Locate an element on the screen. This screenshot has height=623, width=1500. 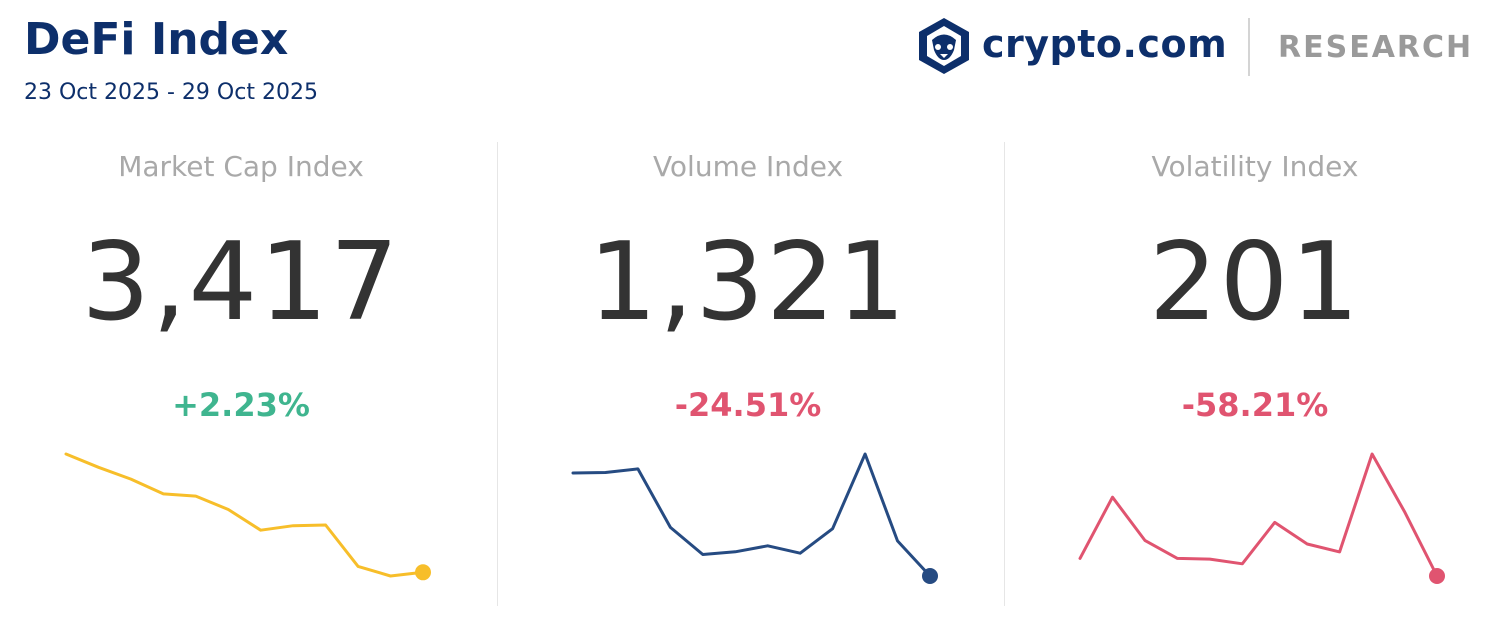
volatility-sparkline is located at coordinates (1261, 518).